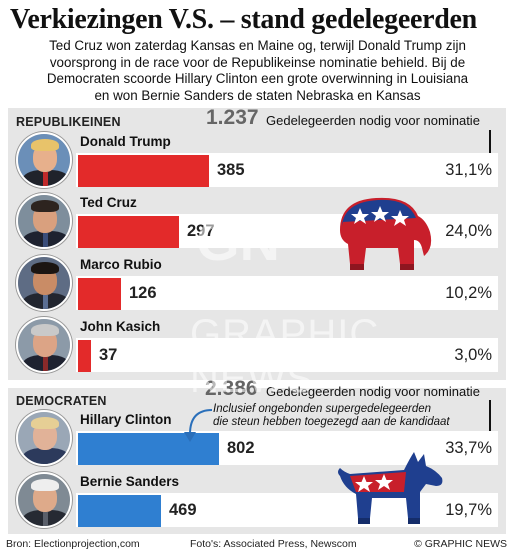  Describe the element at coordinates (490, 416) in the screenshot. I see `democrat-nomination-marker` at that location.